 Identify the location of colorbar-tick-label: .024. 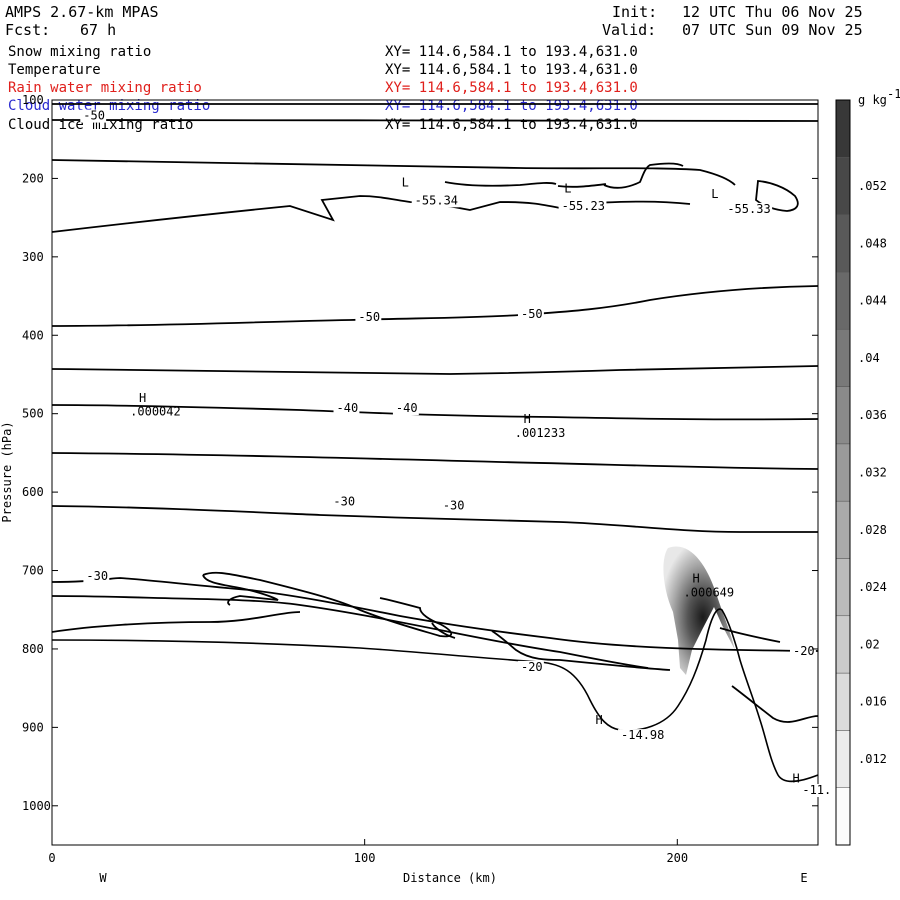
(872, 587).